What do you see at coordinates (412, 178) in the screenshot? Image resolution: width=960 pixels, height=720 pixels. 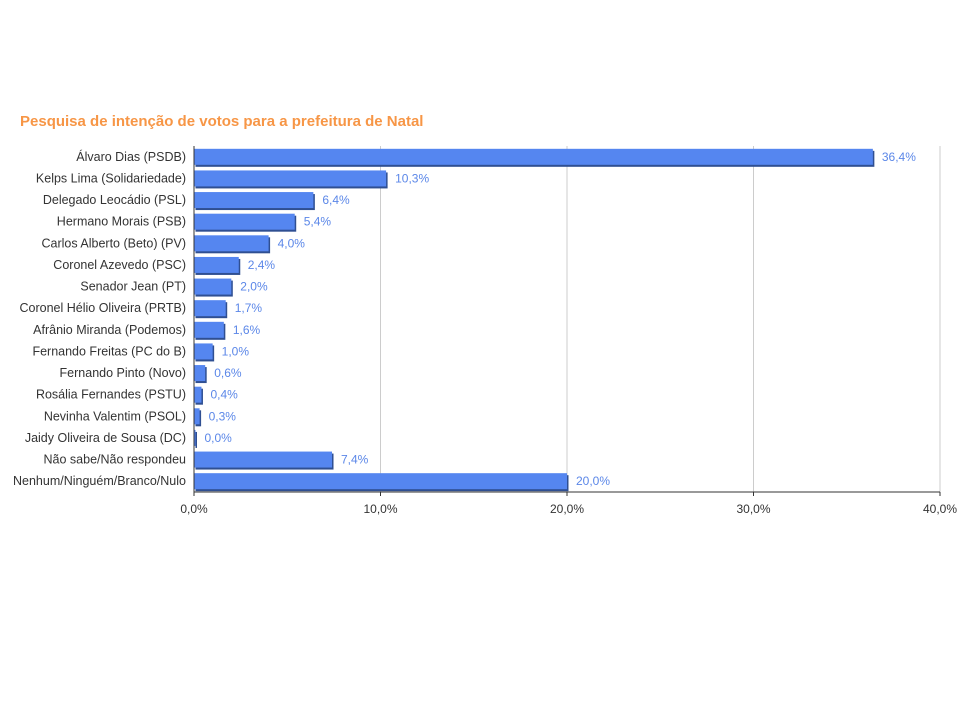 I see `data-label: 10,3%` at bounding box center [412, 178].